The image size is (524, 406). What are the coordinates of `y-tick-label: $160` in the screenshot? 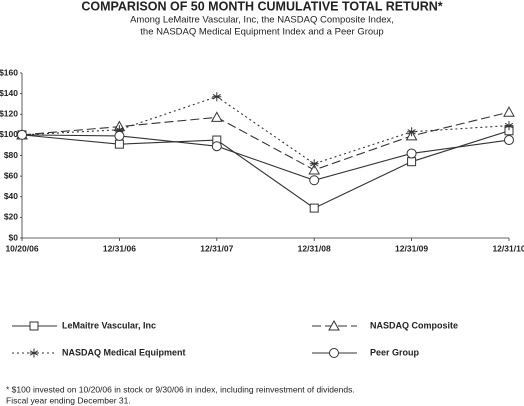 It's located at (9, 72).